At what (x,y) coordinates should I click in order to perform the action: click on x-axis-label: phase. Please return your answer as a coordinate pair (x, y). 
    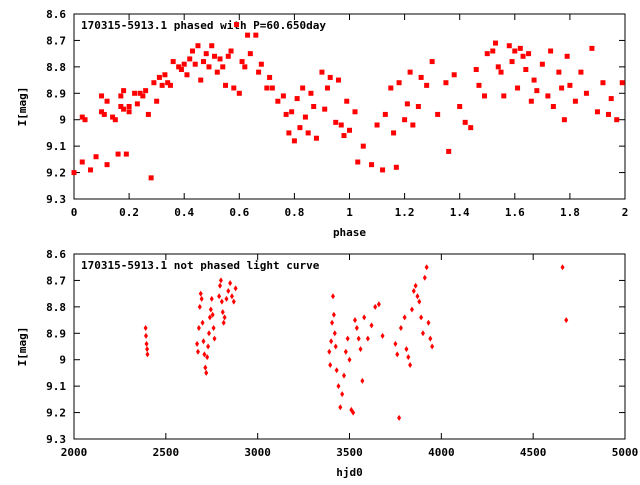
    Looking at the image, I should click on (349, 232).